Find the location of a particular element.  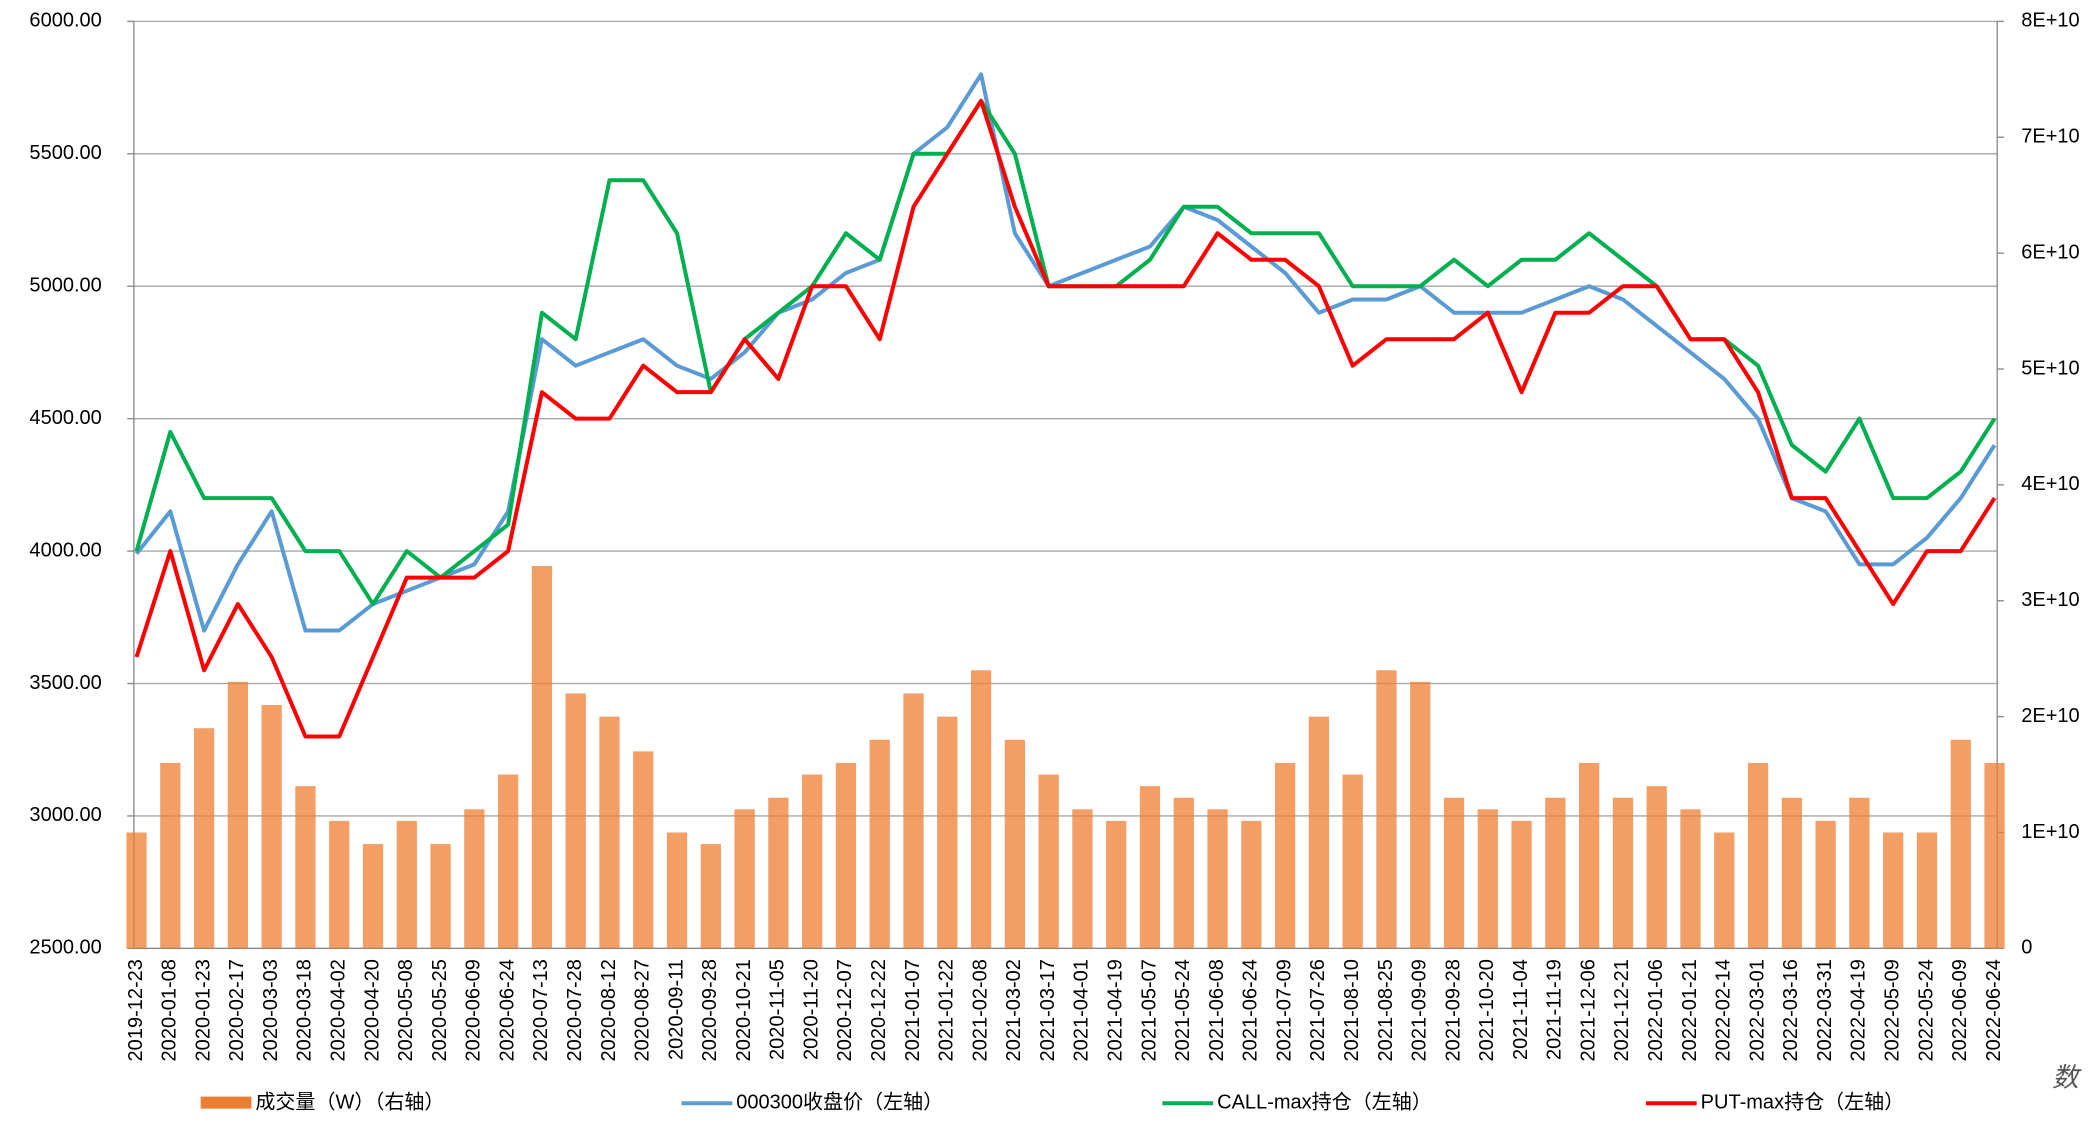

legend-label: PUT-max持仓（左轴） is located at coordinates (1803, 1102).